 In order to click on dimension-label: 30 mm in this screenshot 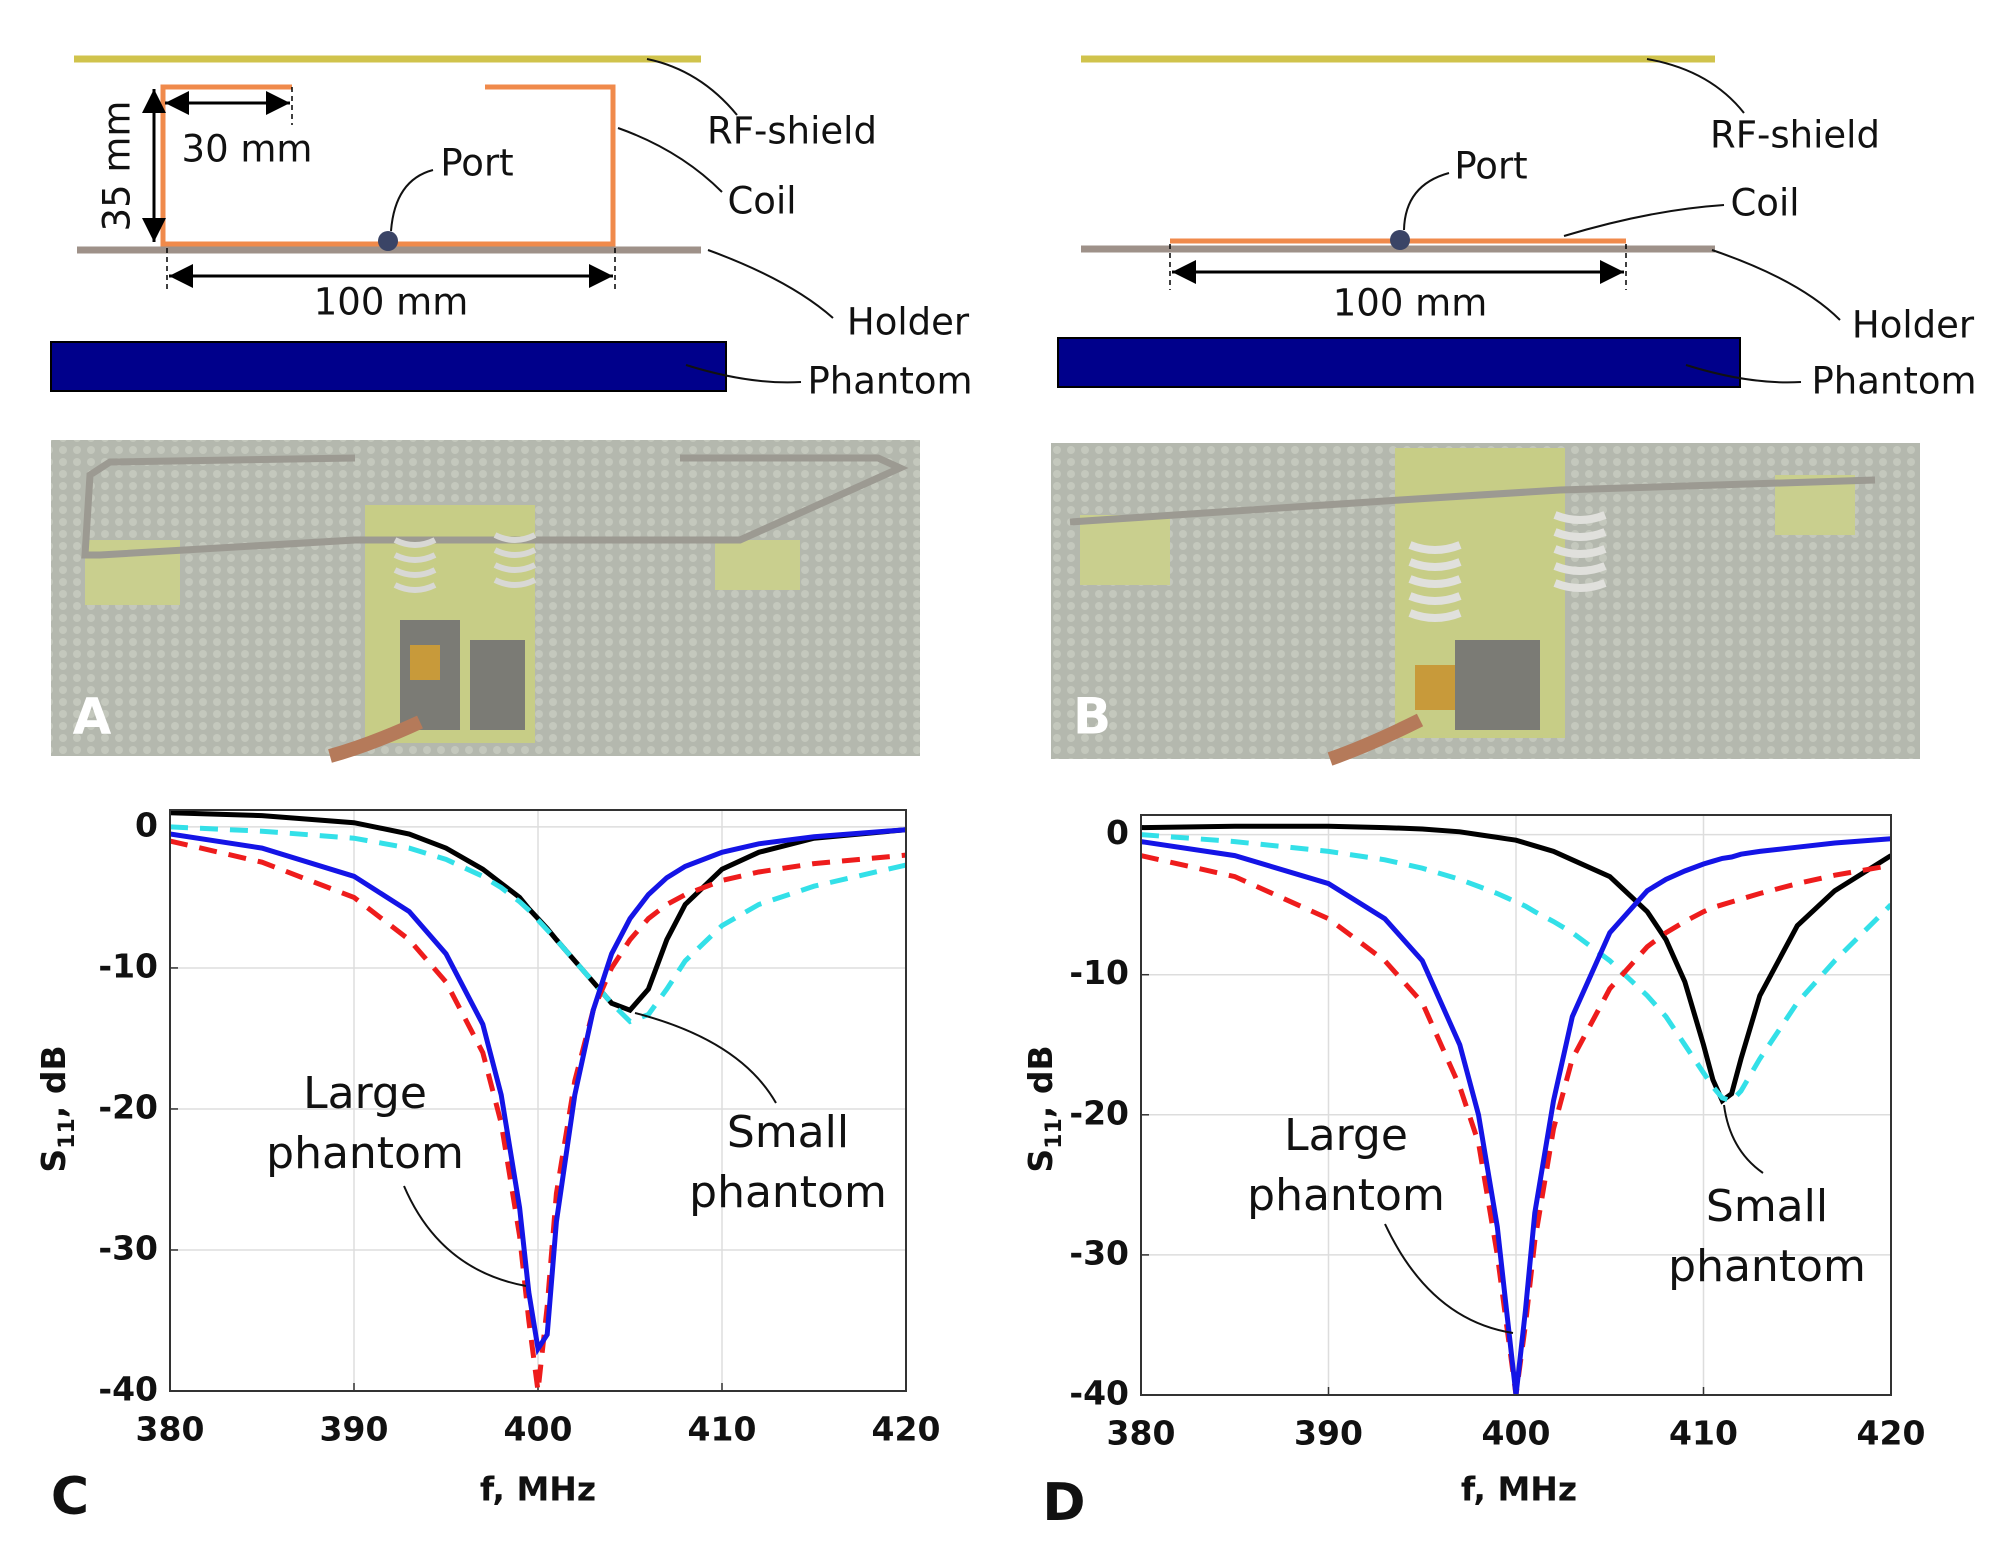, I will do `click(247, 149)`.